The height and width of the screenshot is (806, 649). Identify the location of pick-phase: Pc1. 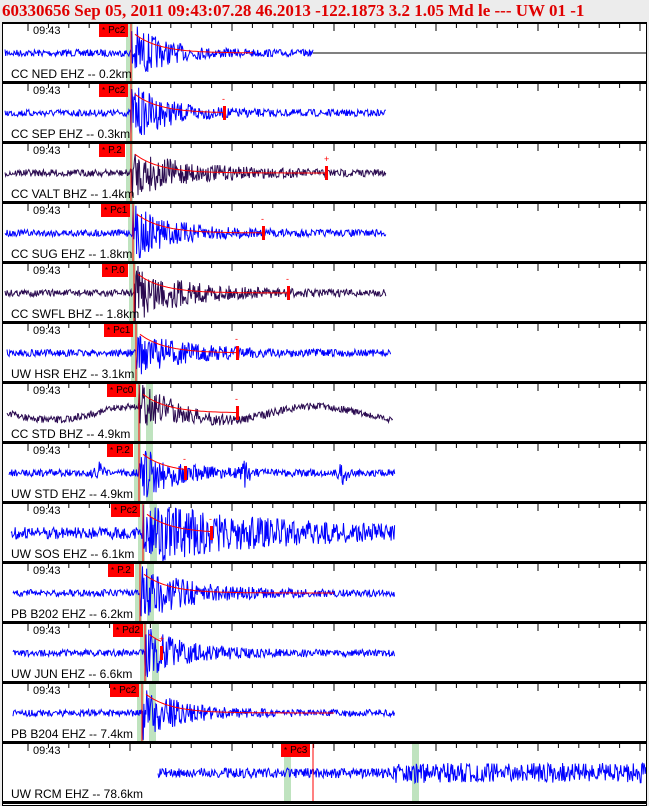
(119, 210).